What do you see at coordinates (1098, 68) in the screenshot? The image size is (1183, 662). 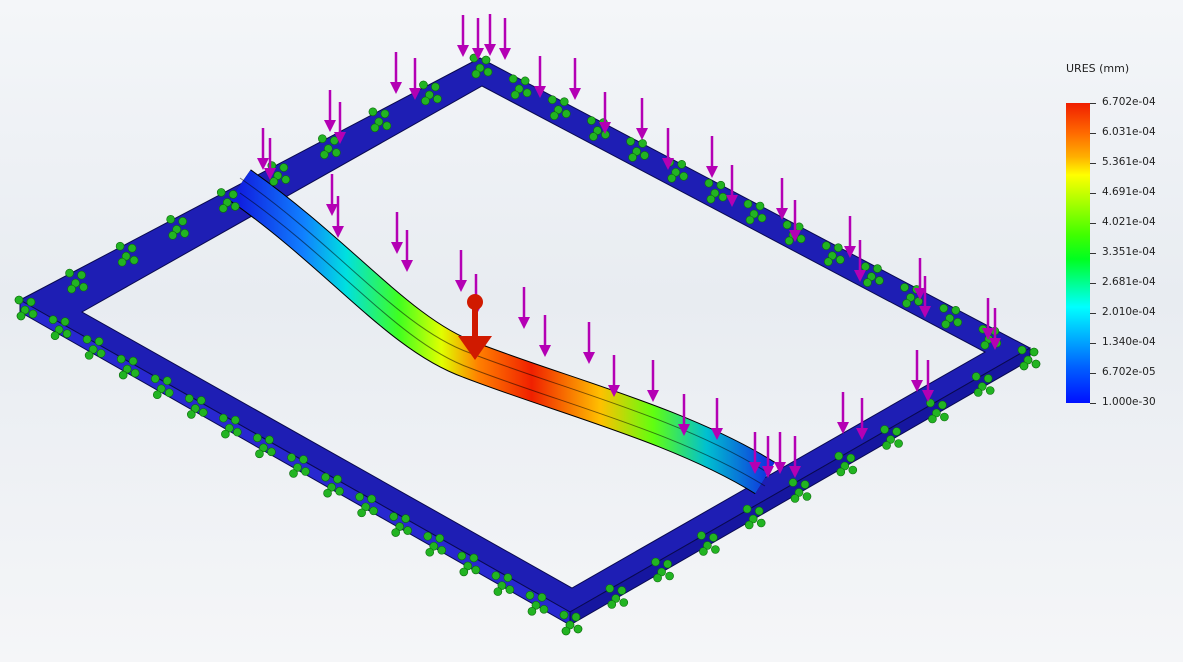 I see `legend-title: URES (mm)` at bounding box center [1098, 68].